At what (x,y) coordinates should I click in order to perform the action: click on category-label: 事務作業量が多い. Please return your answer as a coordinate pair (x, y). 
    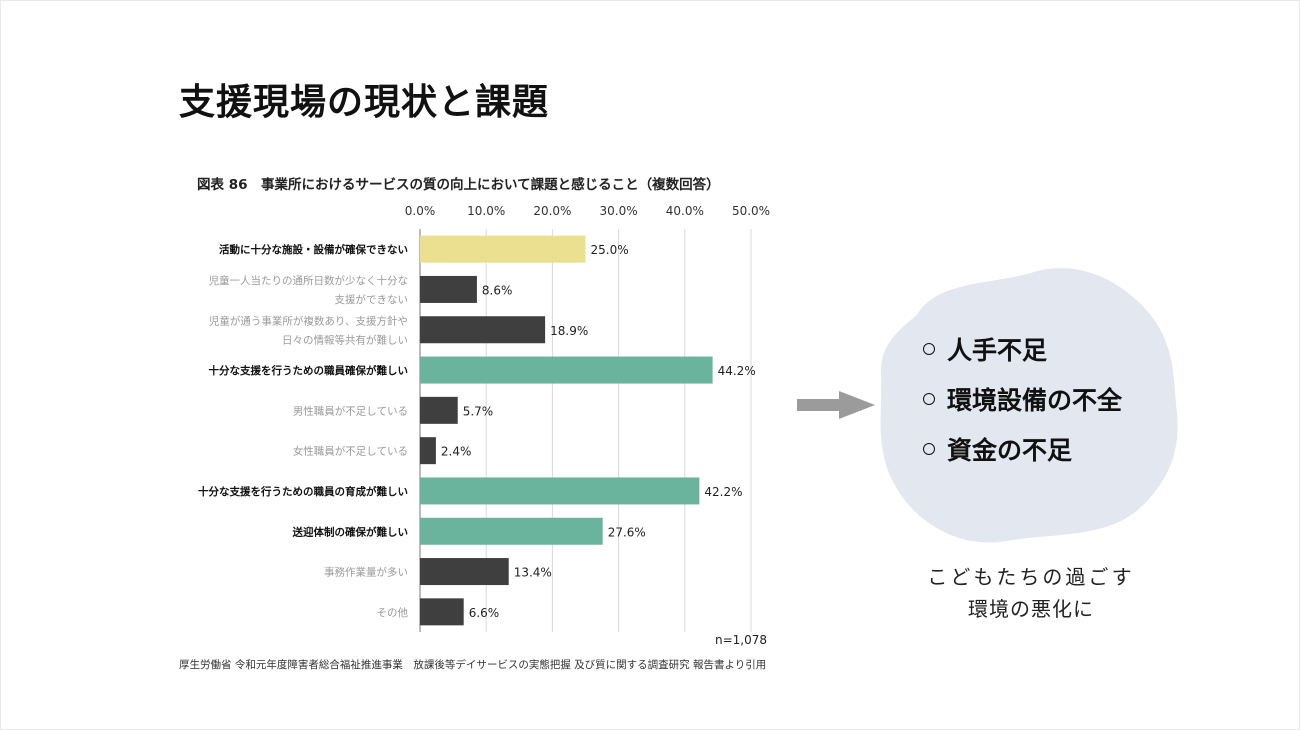
    Looking at the image, I should click on (366, 572).